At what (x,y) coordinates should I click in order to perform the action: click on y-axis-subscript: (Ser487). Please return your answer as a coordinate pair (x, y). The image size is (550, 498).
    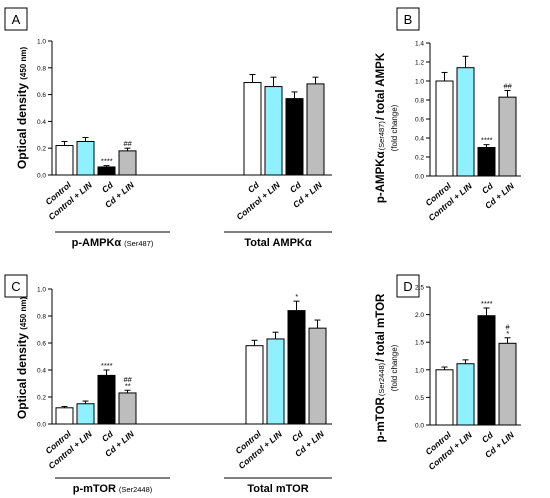
    Looking at the image, I should click on (381, 136).